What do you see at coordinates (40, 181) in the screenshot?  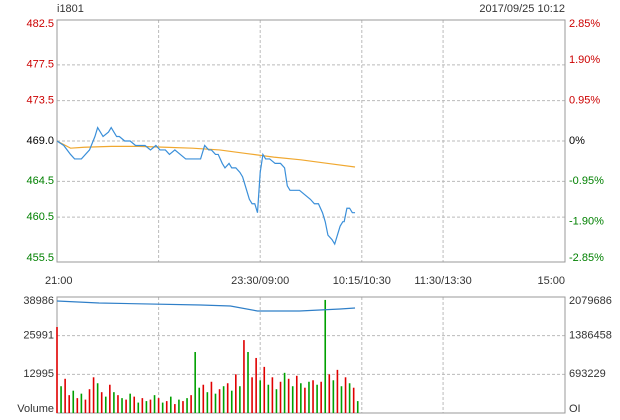 I see `y-tick-label: 464.5` at bounding box center [40, 181].